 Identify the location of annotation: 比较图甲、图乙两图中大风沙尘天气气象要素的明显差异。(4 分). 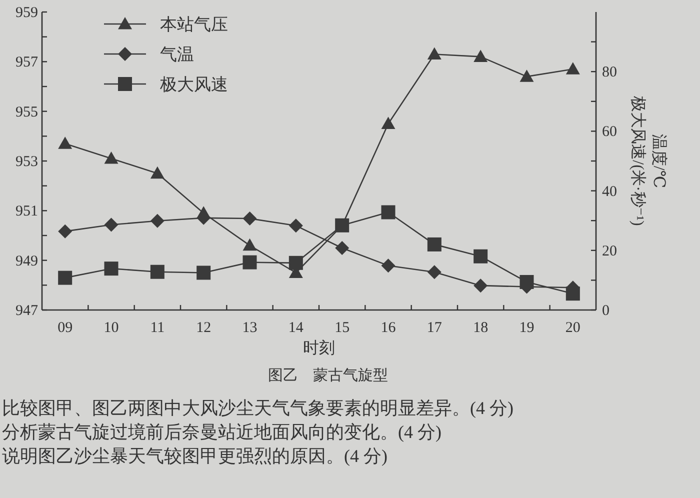
(258, 408).